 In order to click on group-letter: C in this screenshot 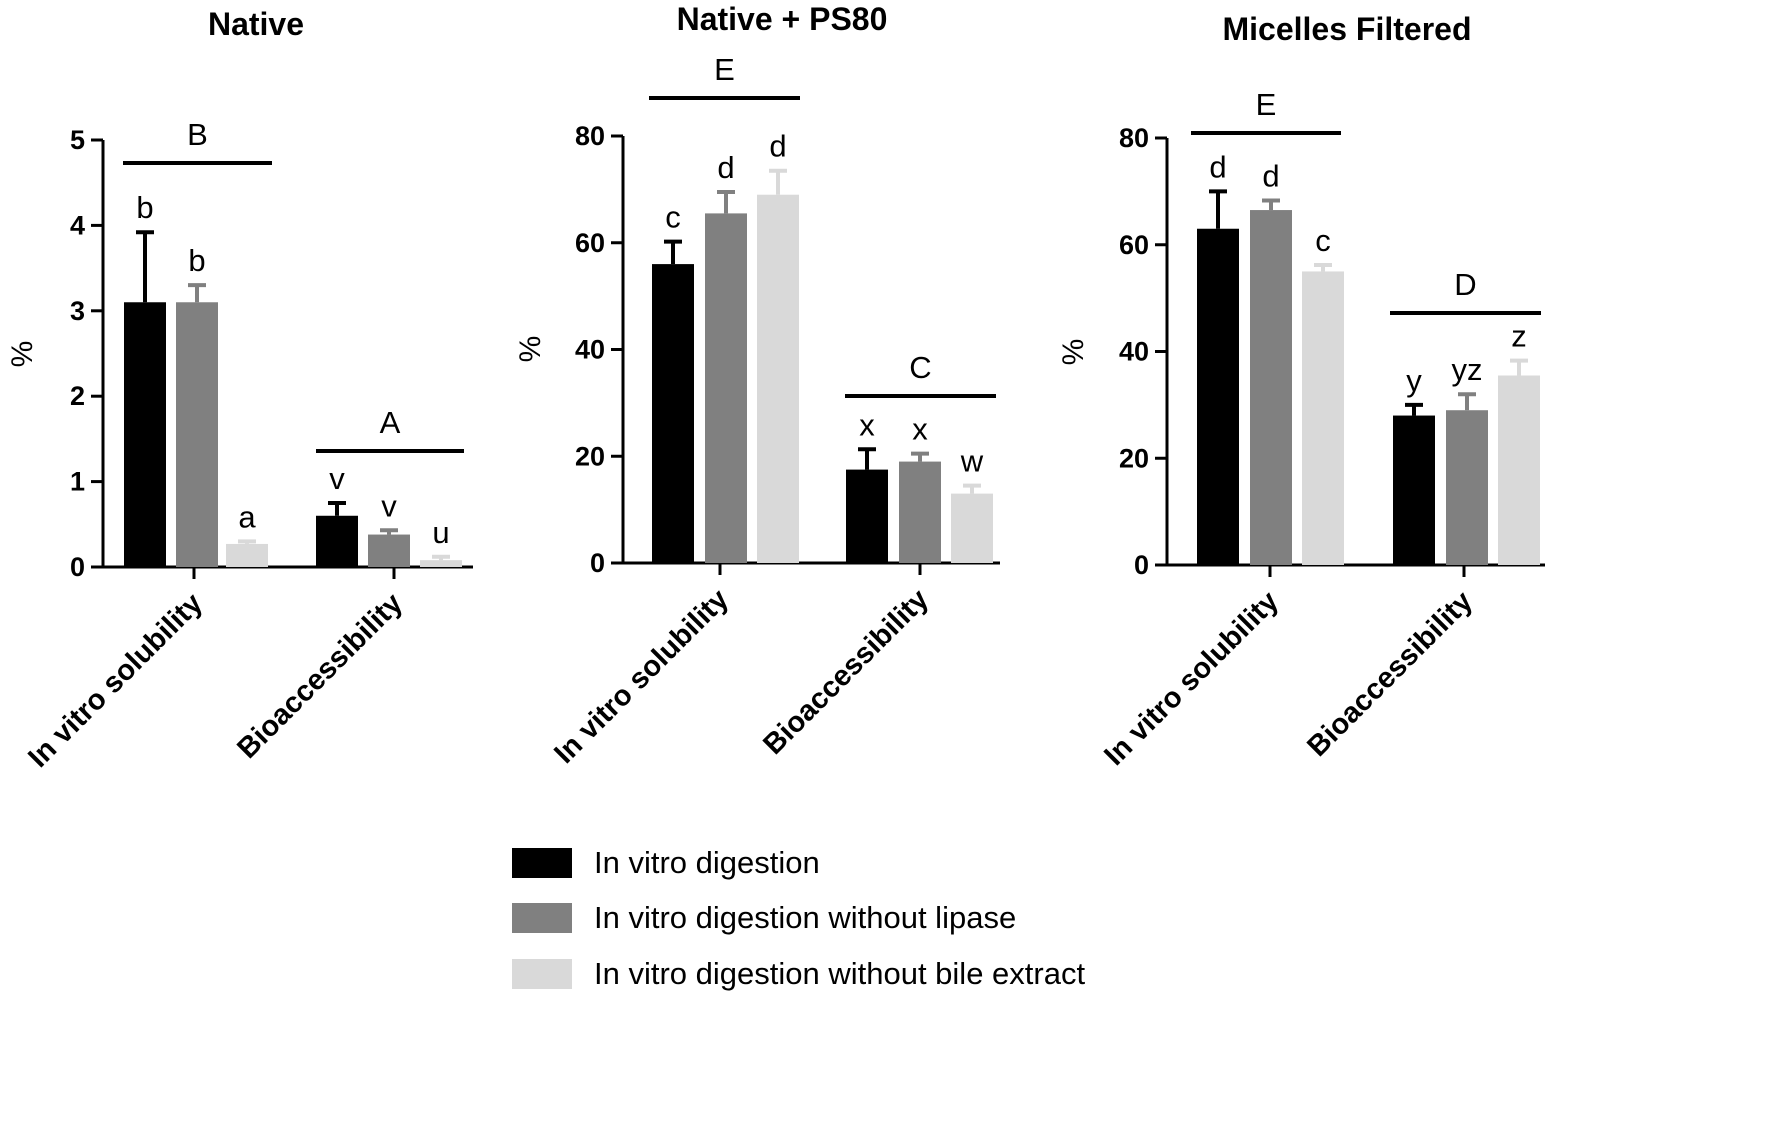, I will do `click(920, 367)`.